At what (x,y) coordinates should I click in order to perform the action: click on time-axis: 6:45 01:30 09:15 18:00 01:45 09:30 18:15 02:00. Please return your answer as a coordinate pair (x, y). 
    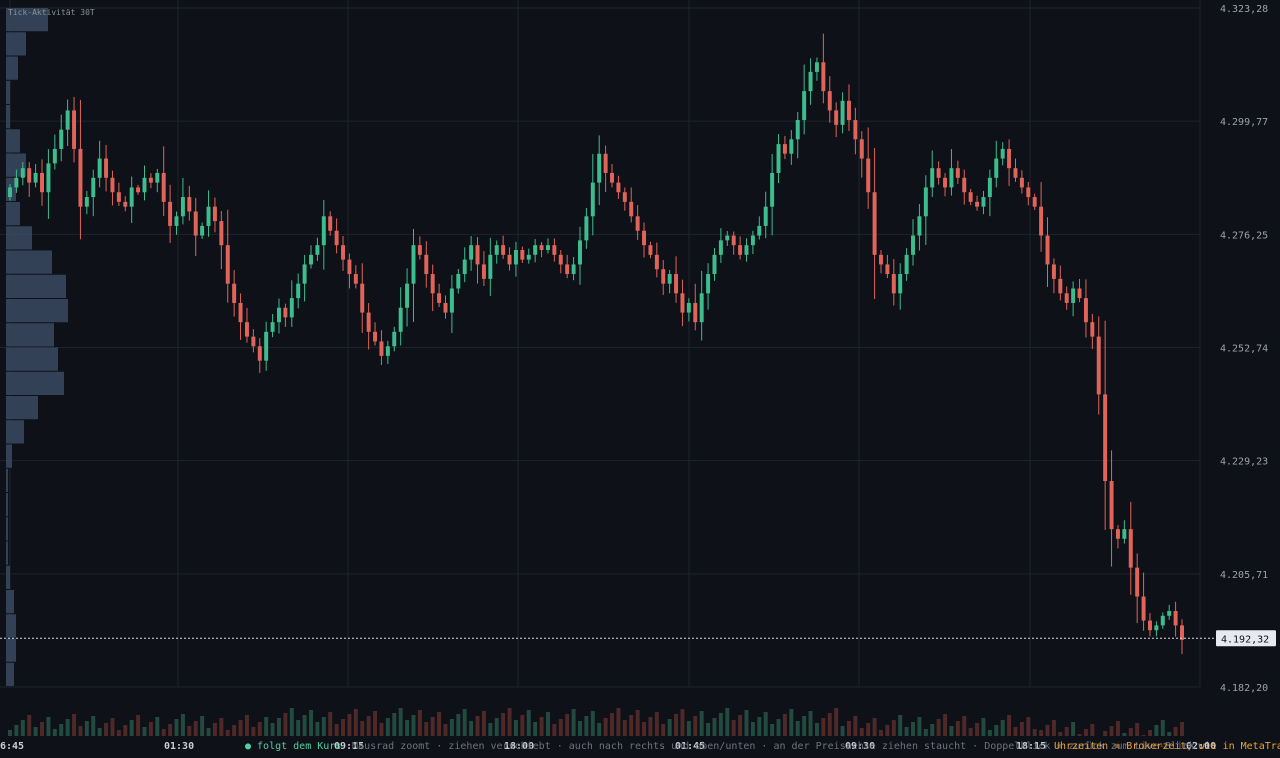
    Looking at the image, I should click on (608, 746).